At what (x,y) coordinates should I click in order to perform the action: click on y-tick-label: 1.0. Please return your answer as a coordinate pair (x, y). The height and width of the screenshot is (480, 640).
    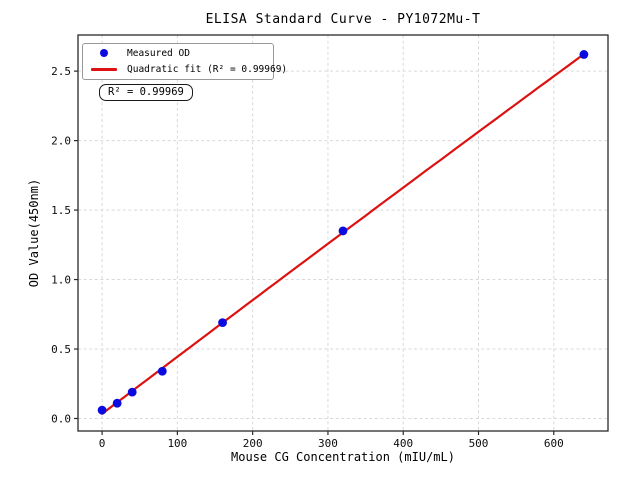
    Looking at the image, I should click on (61, 280).